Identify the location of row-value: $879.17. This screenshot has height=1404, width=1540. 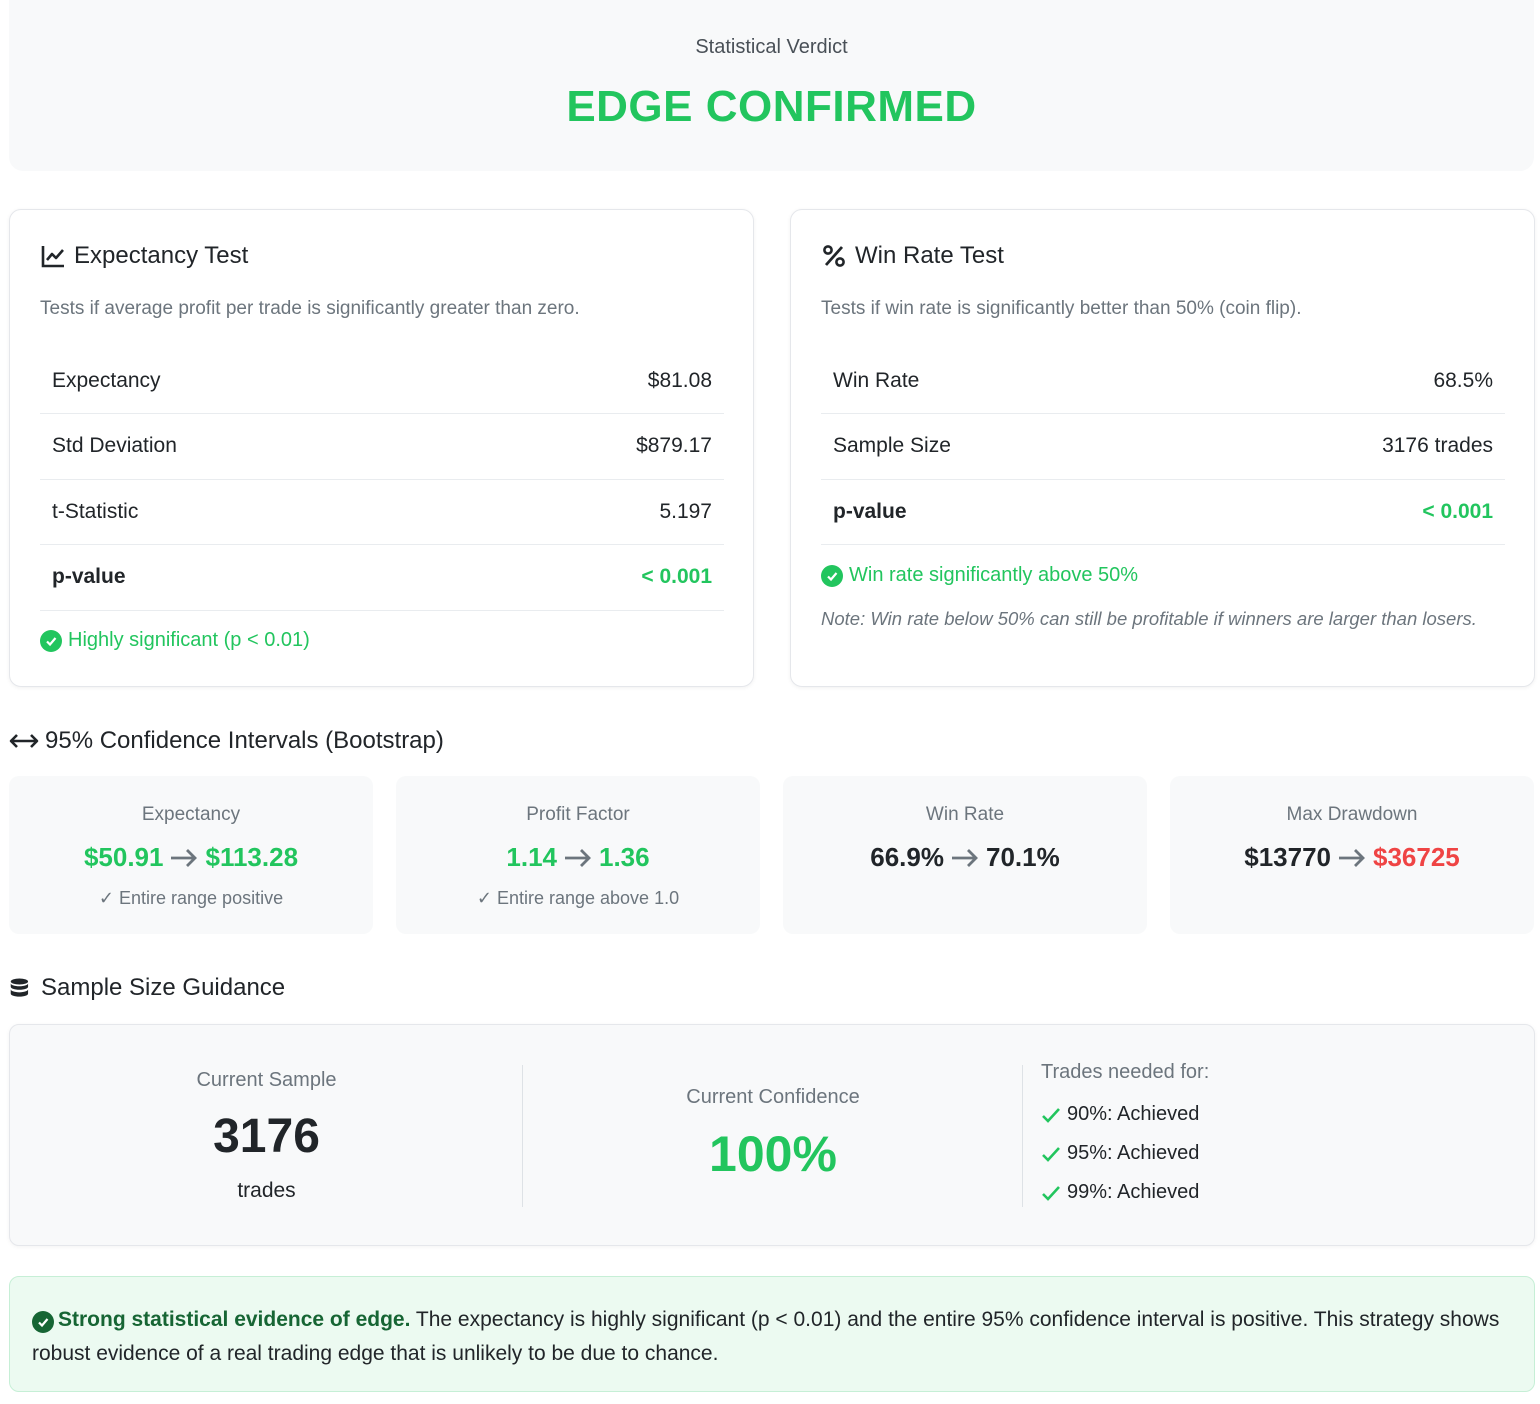
(586, 446).